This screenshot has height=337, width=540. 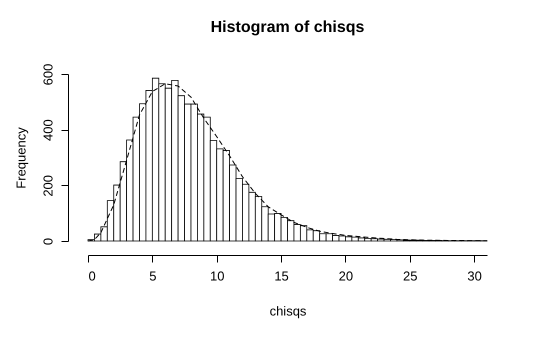 What do you see at coordinates (346, 276) in the screenshot?
I see `x-tick-label: 20` at bounding box center [346, 276].